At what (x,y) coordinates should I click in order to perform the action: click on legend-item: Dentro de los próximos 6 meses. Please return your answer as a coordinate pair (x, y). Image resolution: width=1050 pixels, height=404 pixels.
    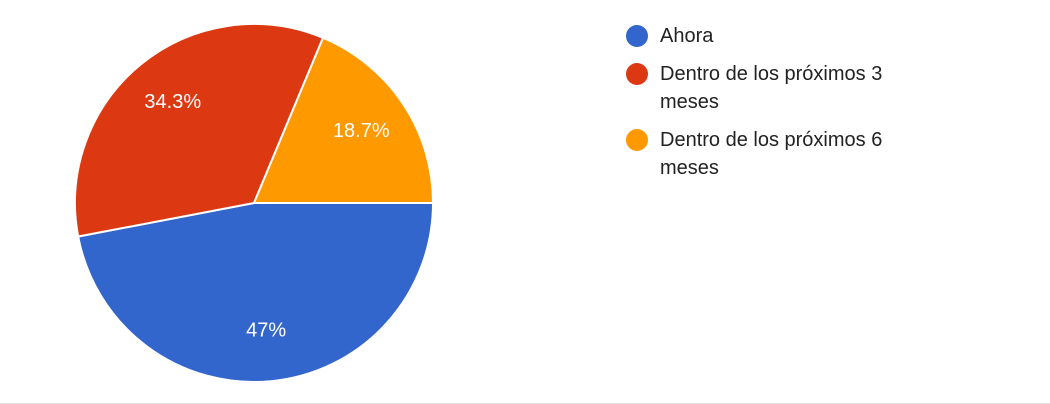
    Looking at the image, I should click on (786, 154).